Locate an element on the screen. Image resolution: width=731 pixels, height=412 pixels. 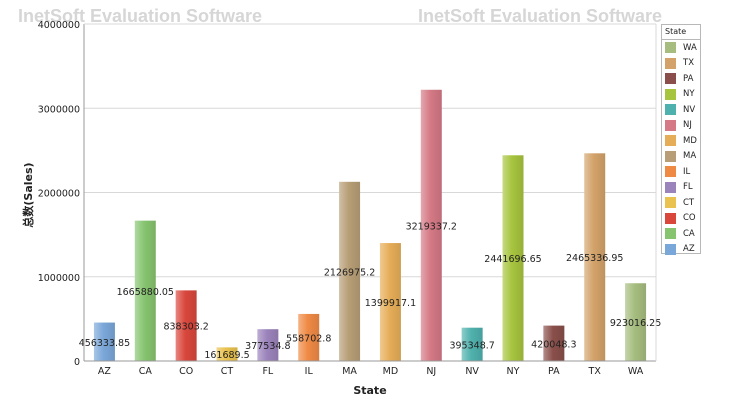
legend-item-ny: NY is located at coordinates (681, 95).